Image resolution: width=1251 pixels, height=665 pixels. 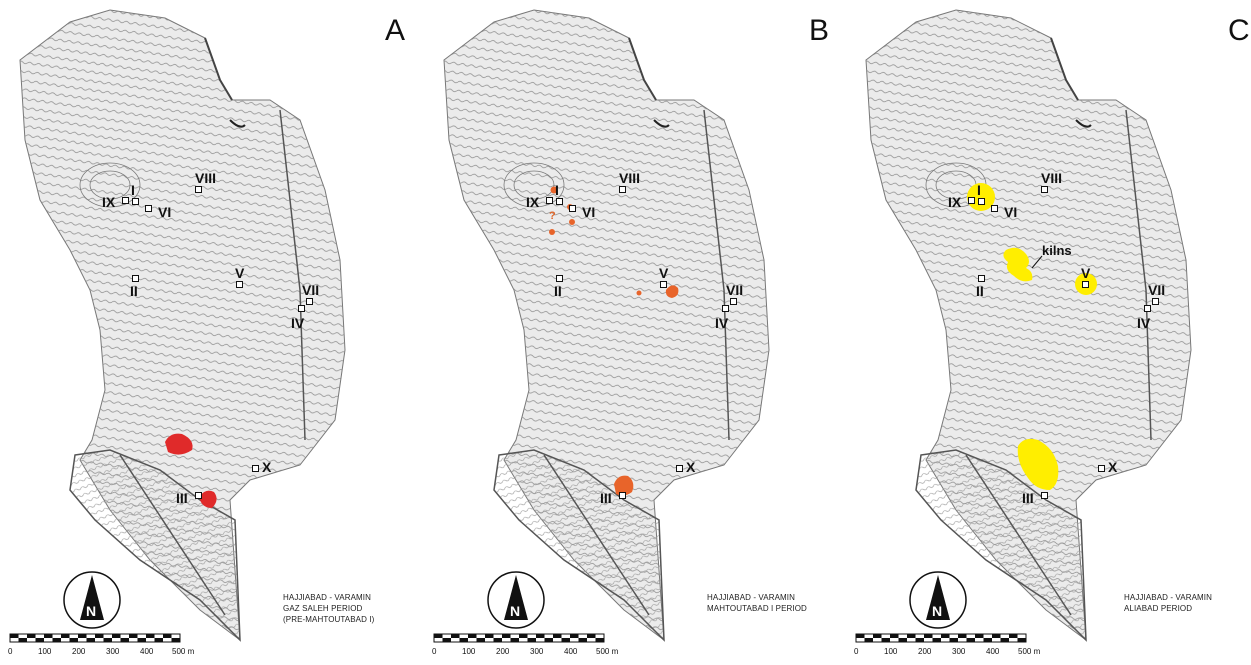 I want to click on panel-letter: A, so click(x=395, y=30).